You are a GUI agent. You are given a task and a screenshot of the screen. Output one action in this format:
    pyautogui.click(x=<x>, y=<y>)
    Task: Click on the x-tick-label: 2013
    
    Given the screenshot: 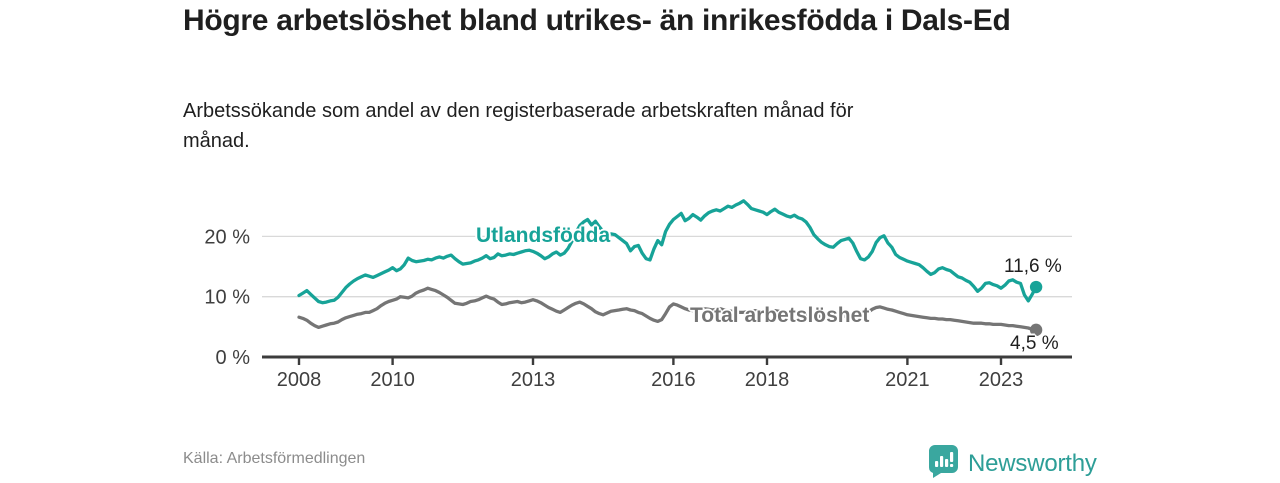 What is the action you would take?
    pyautogui.click(x=533, y=380)
    